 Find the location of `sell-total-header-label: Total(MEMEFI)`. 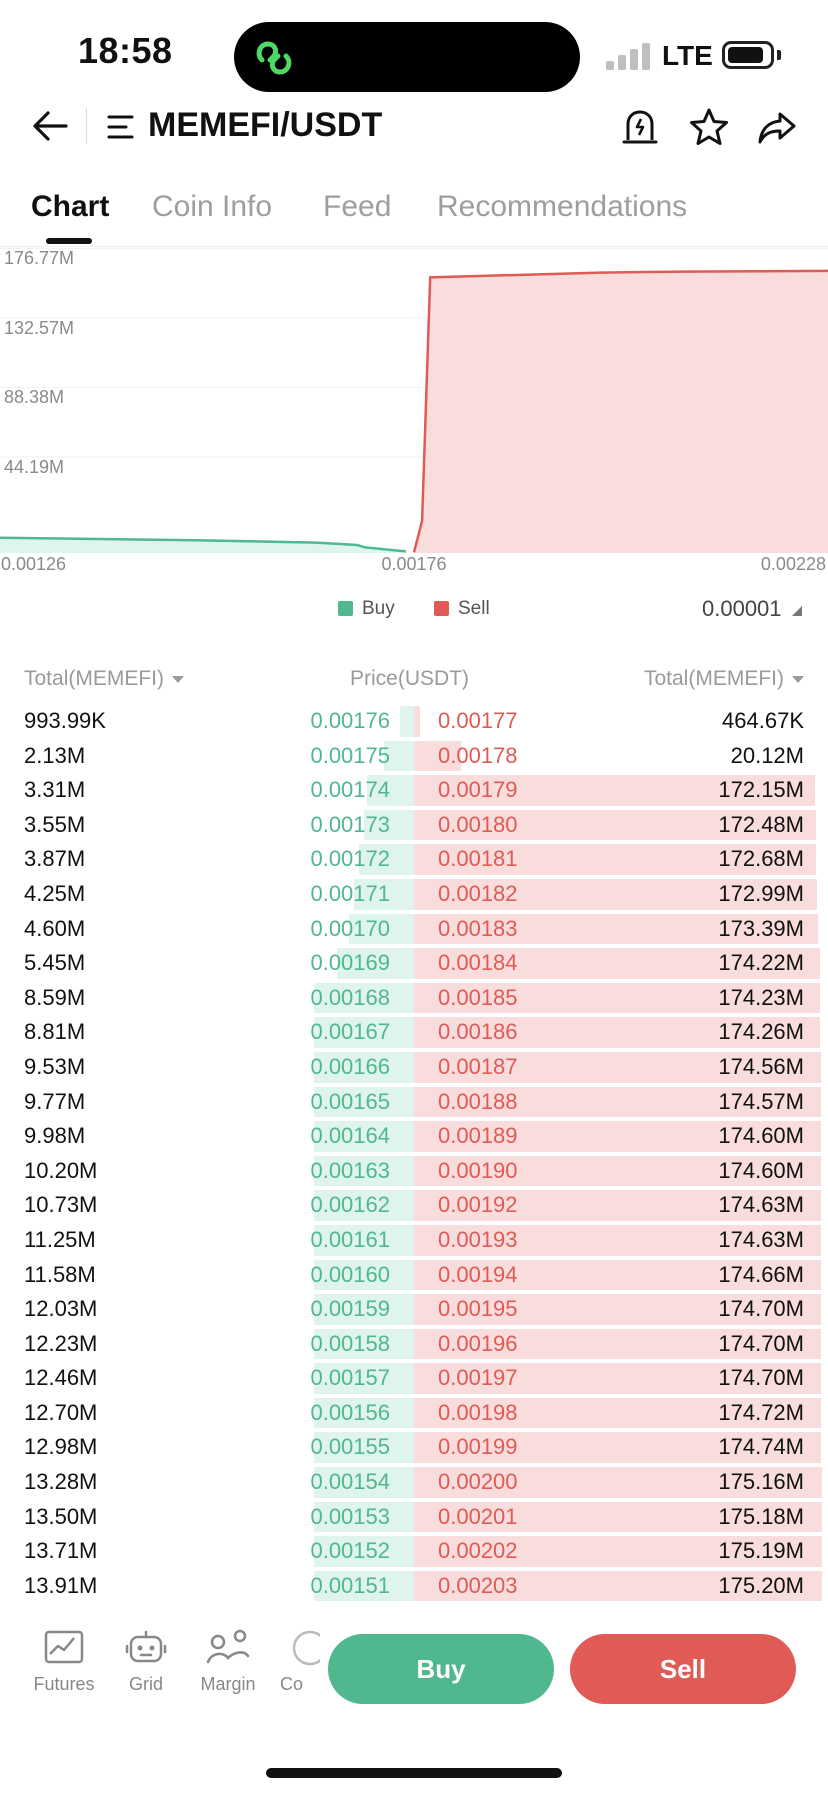

sell-total-header-label: Total(MEMEFI) is located at coordinates (713, 678).